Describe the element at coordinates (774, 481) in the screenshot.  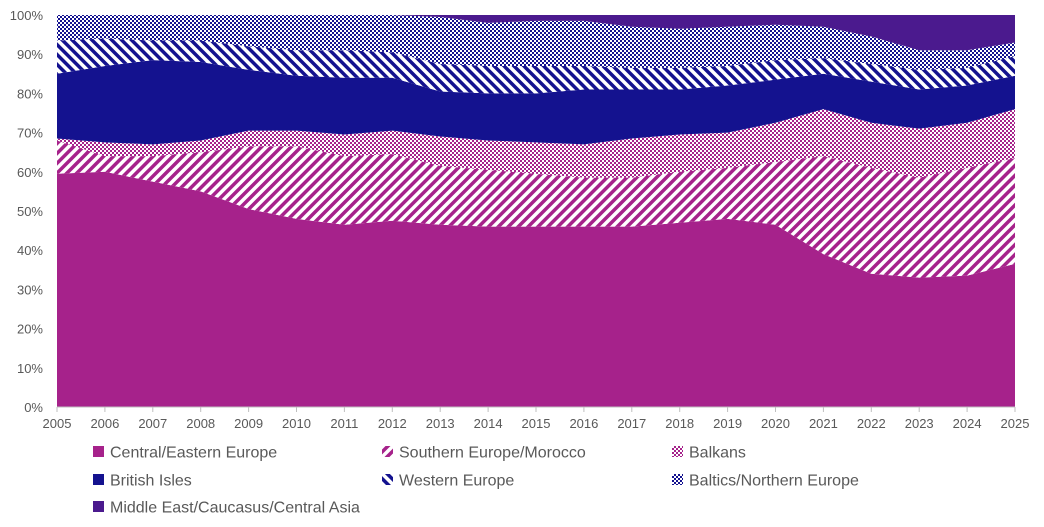
I see `legend-label-baltics-northern-europe: Baltics/Northern Europe` at that location.